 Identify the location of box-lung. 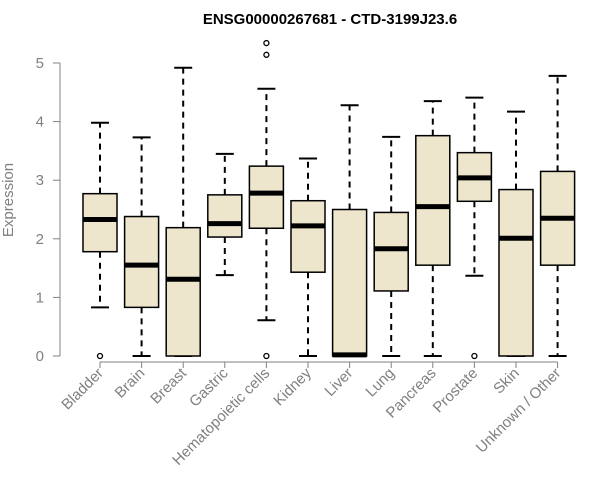
(391, 246).